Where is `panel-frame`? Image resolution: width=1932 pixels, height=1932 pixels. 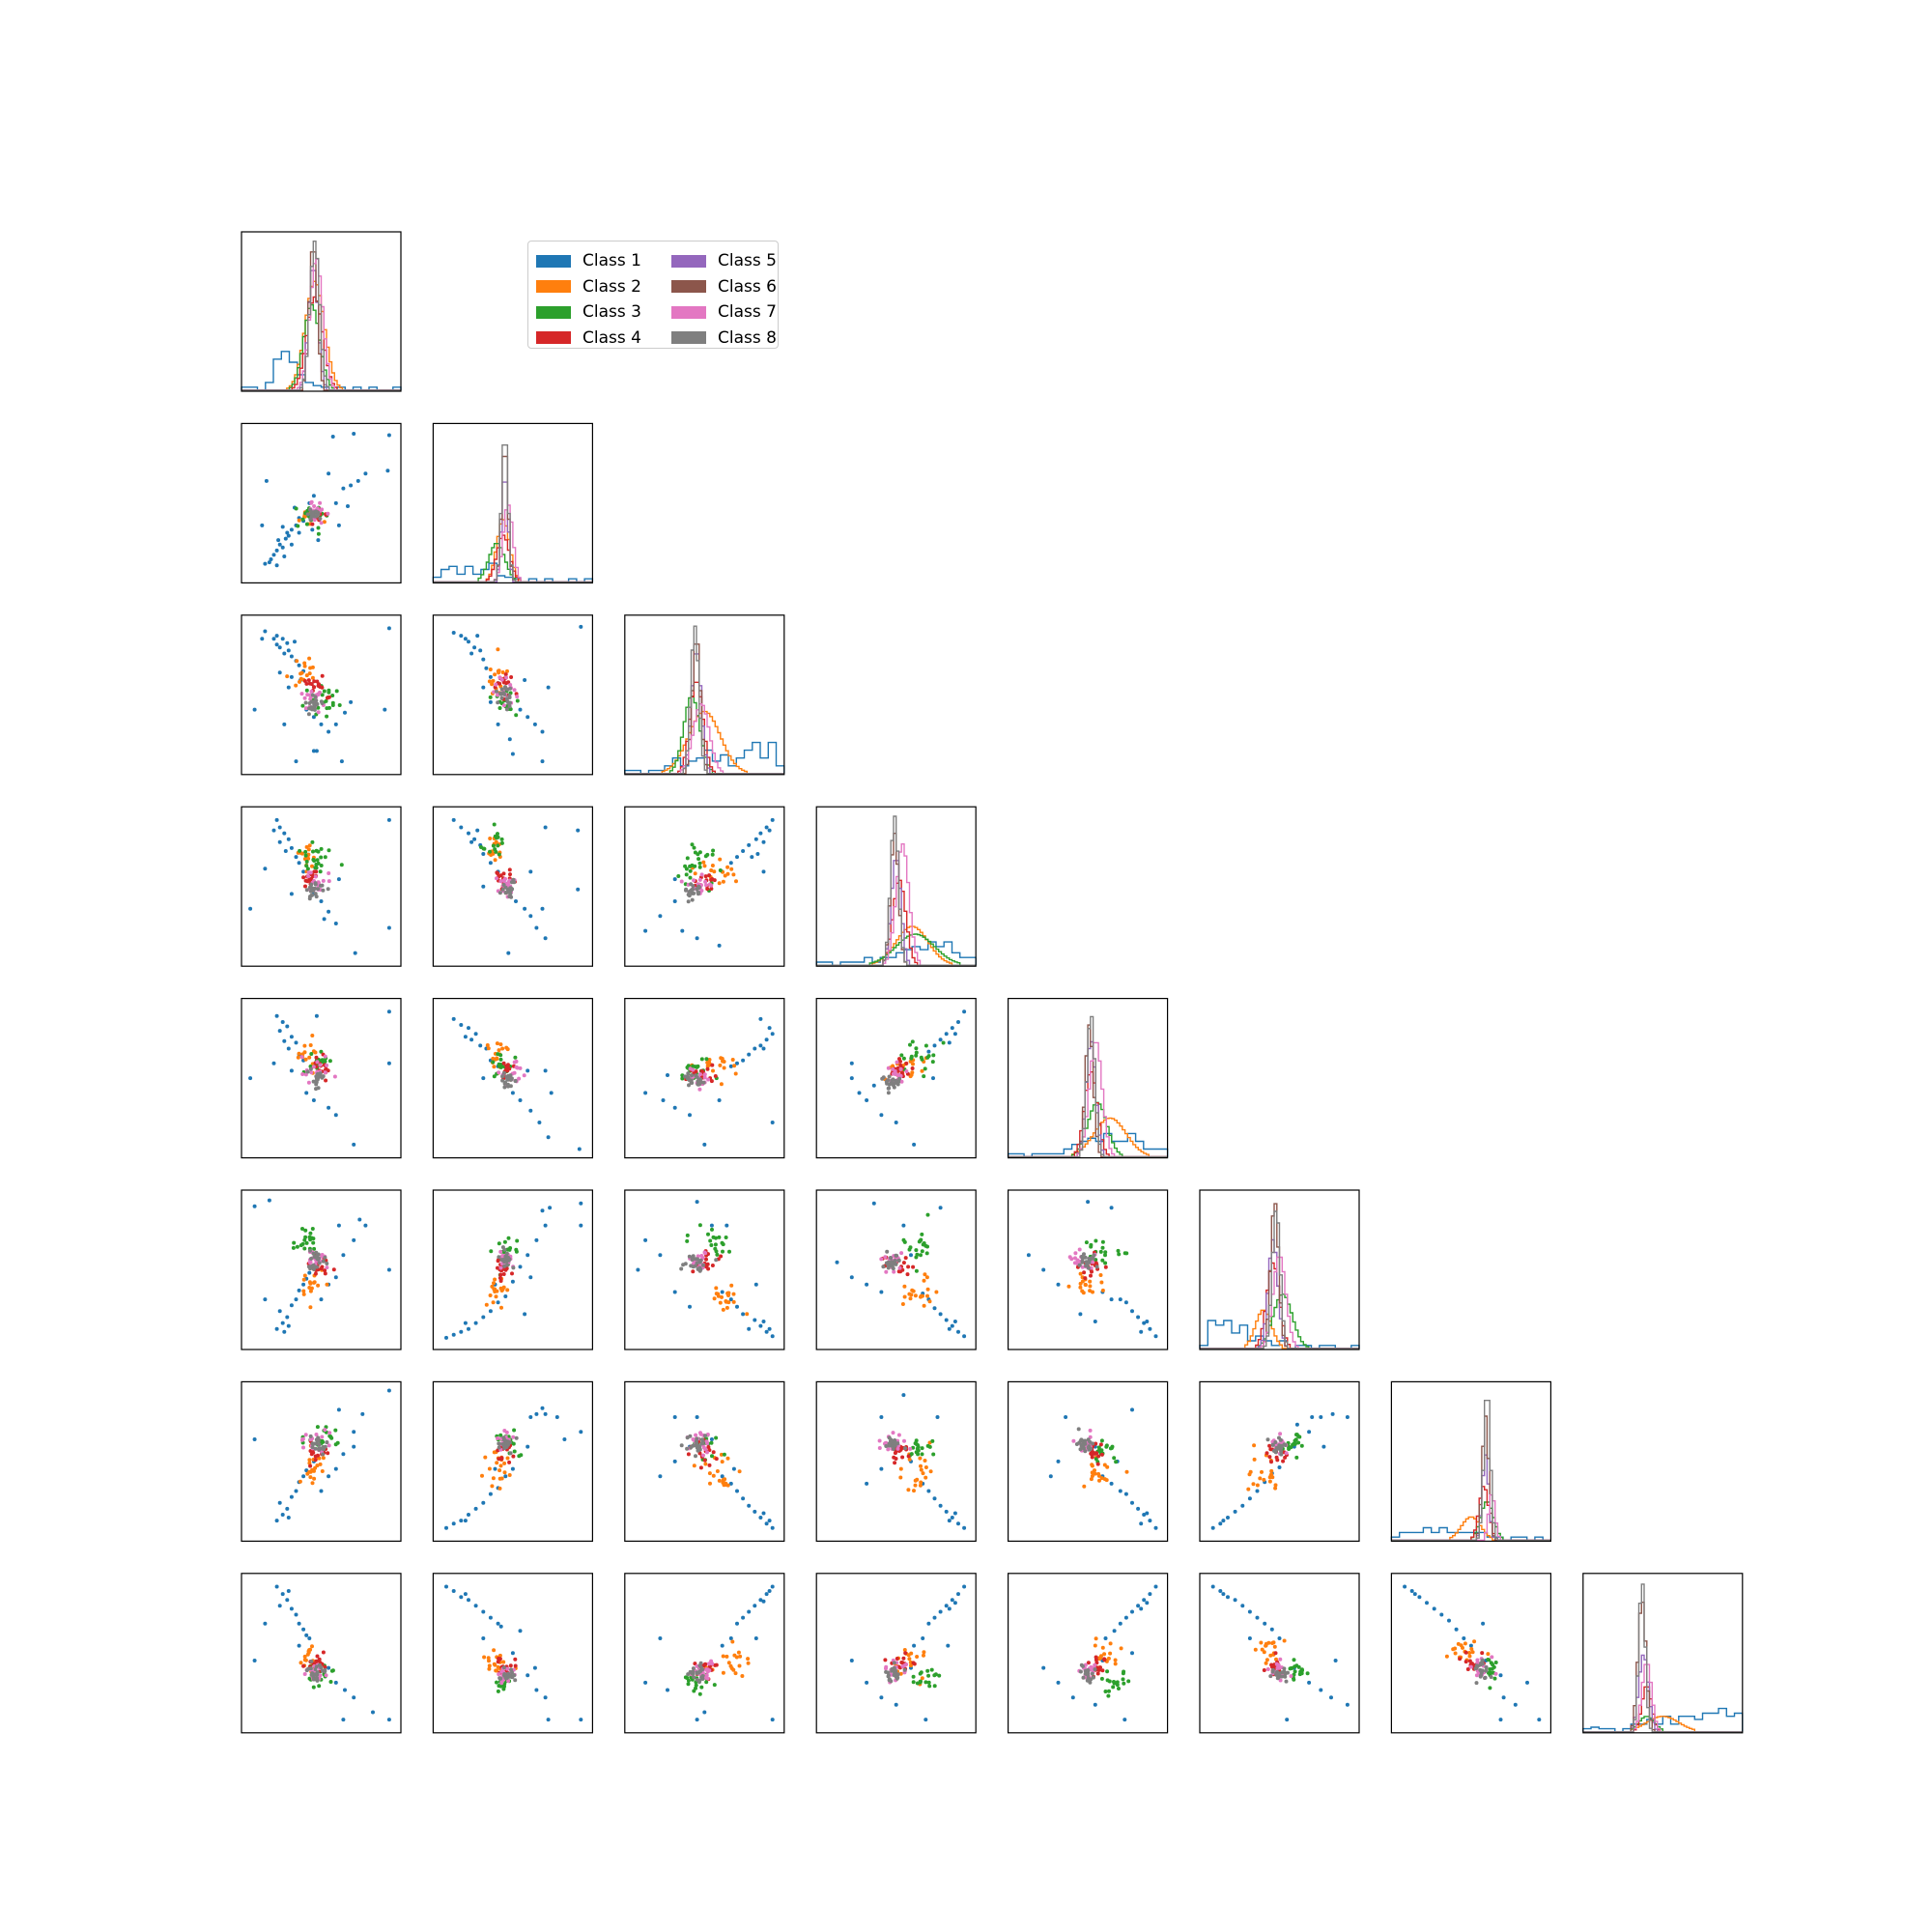
panel-frame is located at coordinates (704, 695).